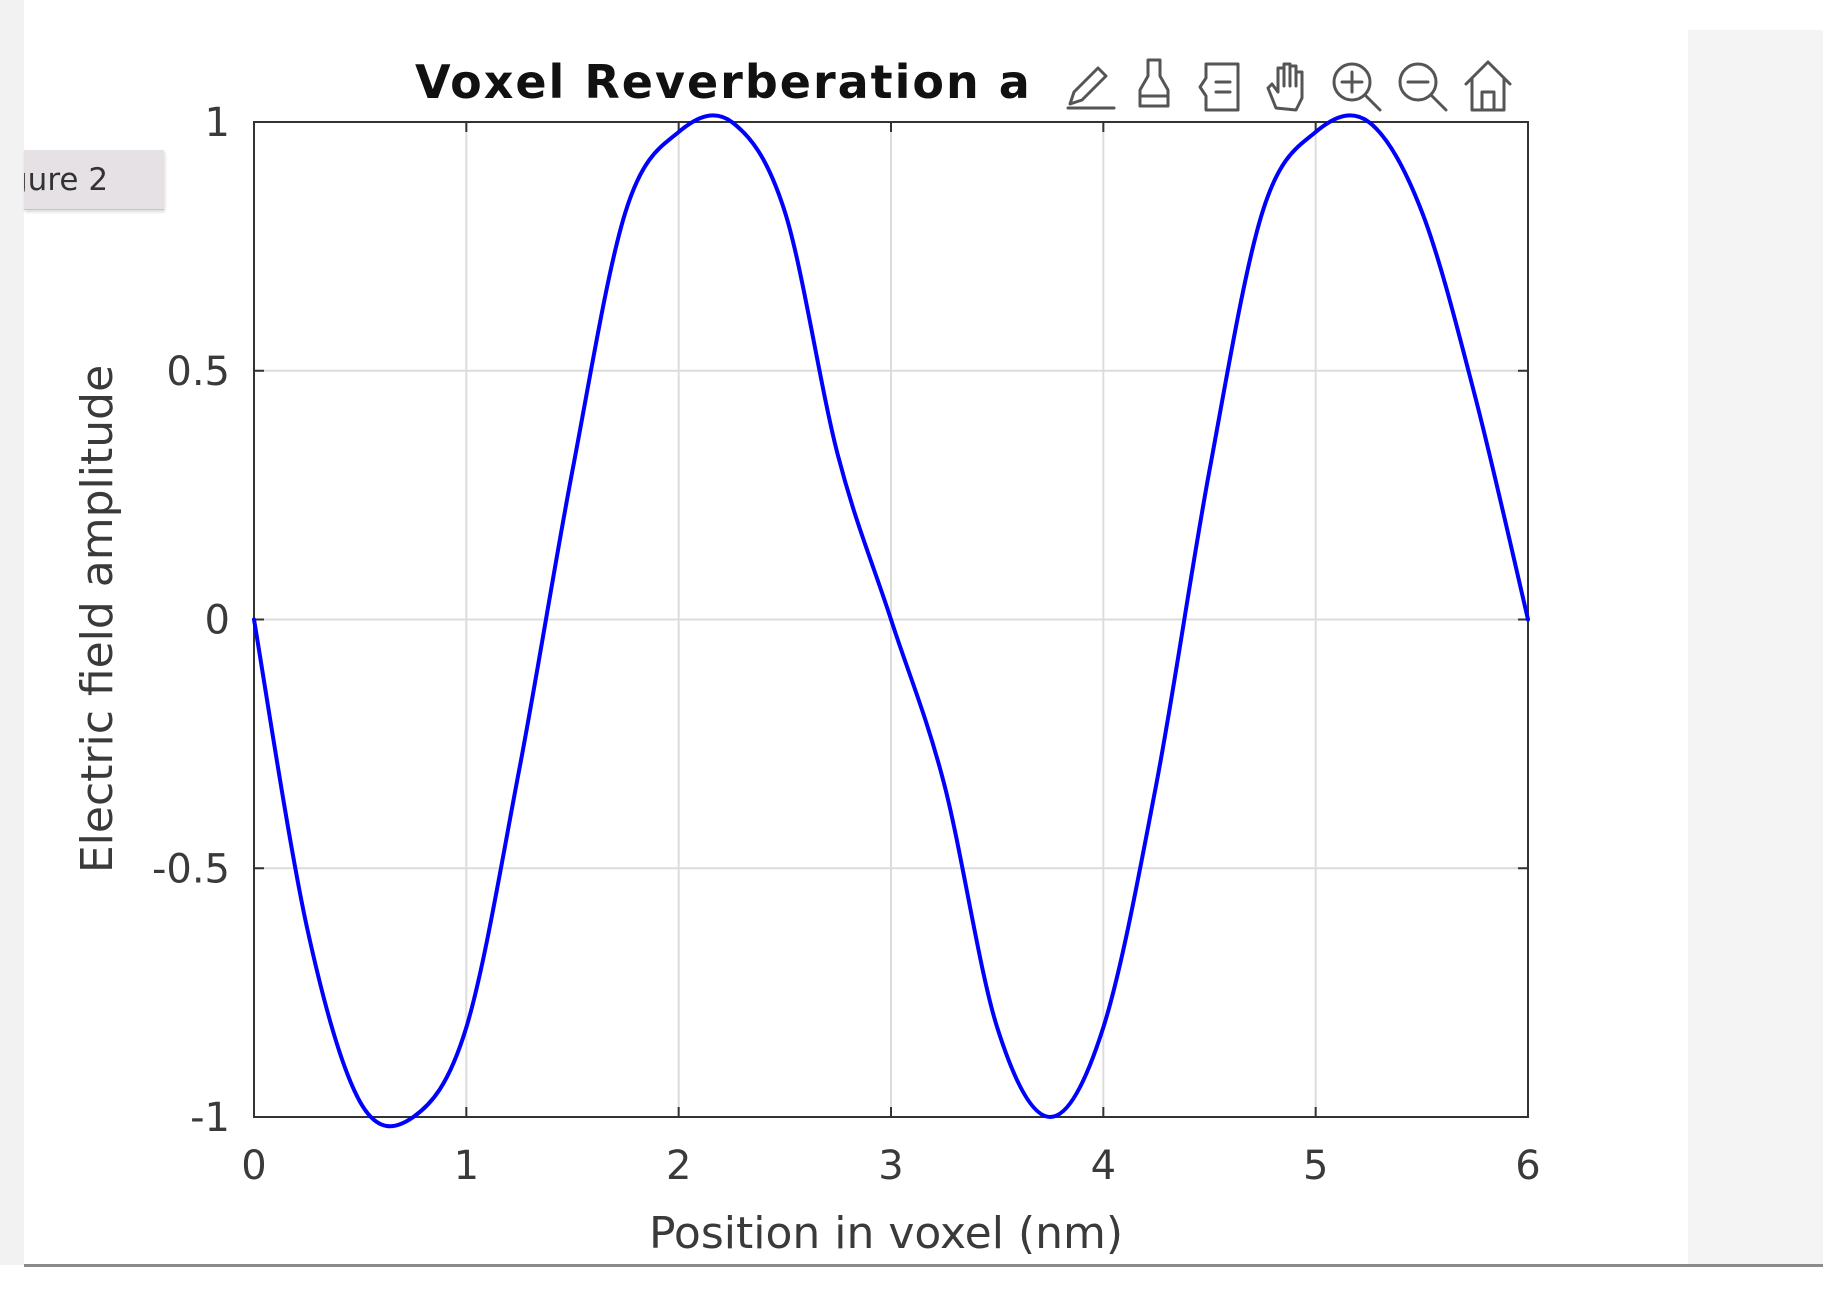  What do you see at coordinates (886, 1233) in the screenshot?
I see `x-axis-label: Position in voxel (nm)` at bounding box center [886, 1233].